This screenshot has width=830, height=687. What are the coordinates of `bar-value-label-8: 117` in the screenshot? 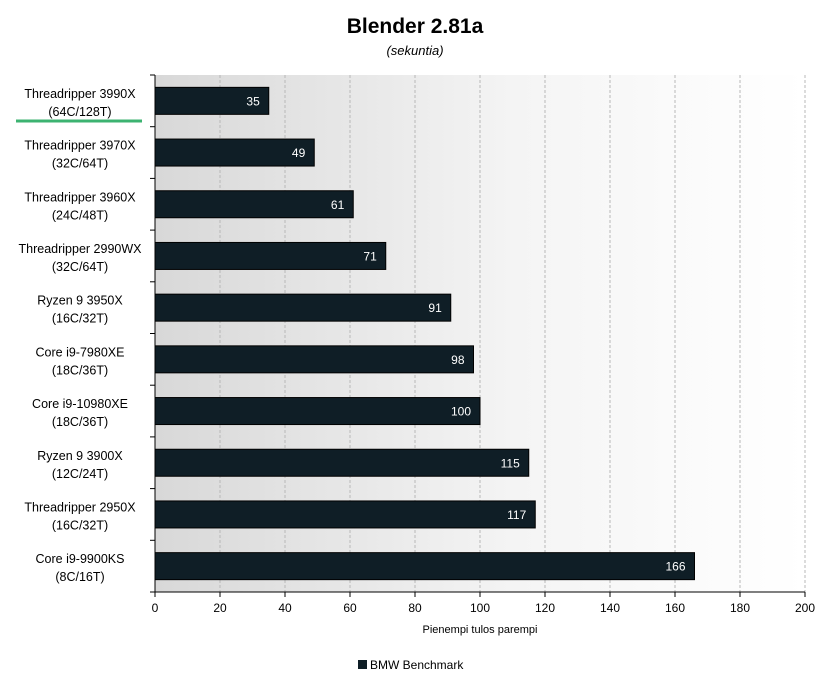 It's located at (516, 515).